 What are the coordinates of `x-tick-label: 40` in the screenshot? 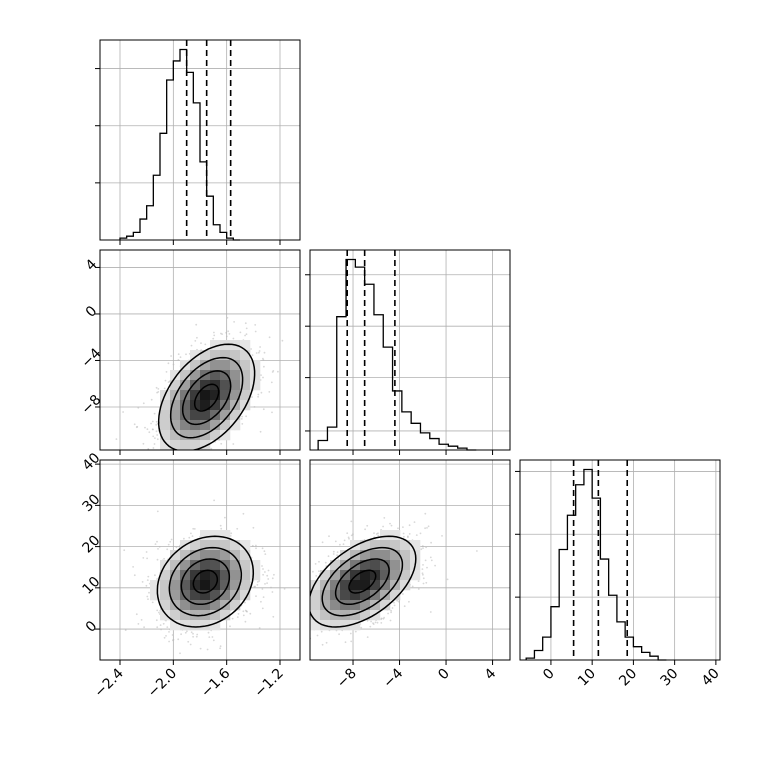 It's located at (711, 678).